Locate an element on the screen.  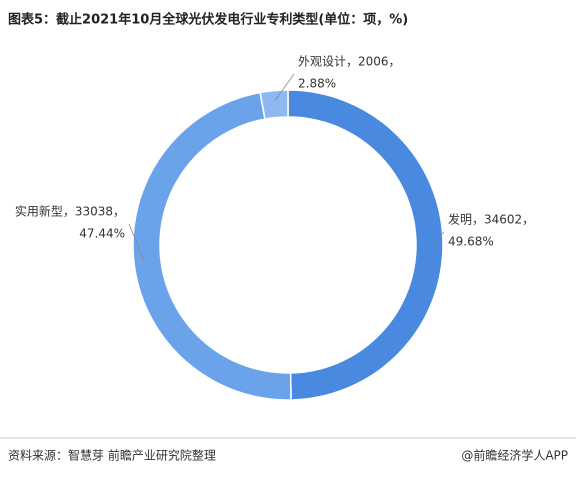
data-label: 49.68% is located at coordinates (471, 242).